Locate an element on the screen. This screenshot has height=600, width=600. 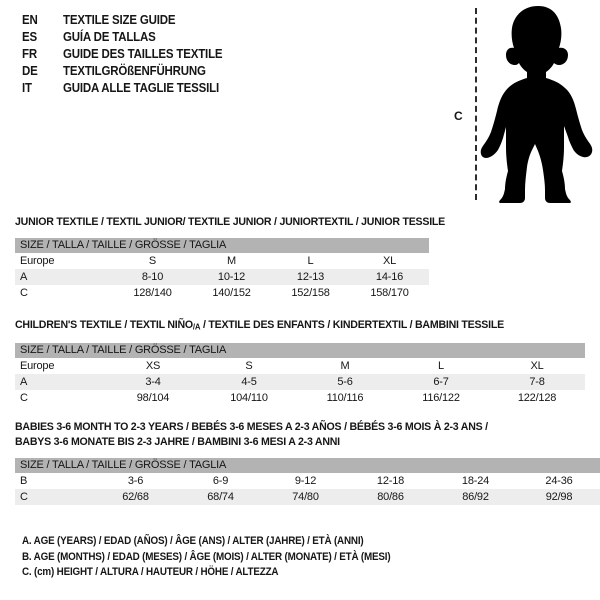
table-cell: 6-9 is located at coordinates (220, 481).